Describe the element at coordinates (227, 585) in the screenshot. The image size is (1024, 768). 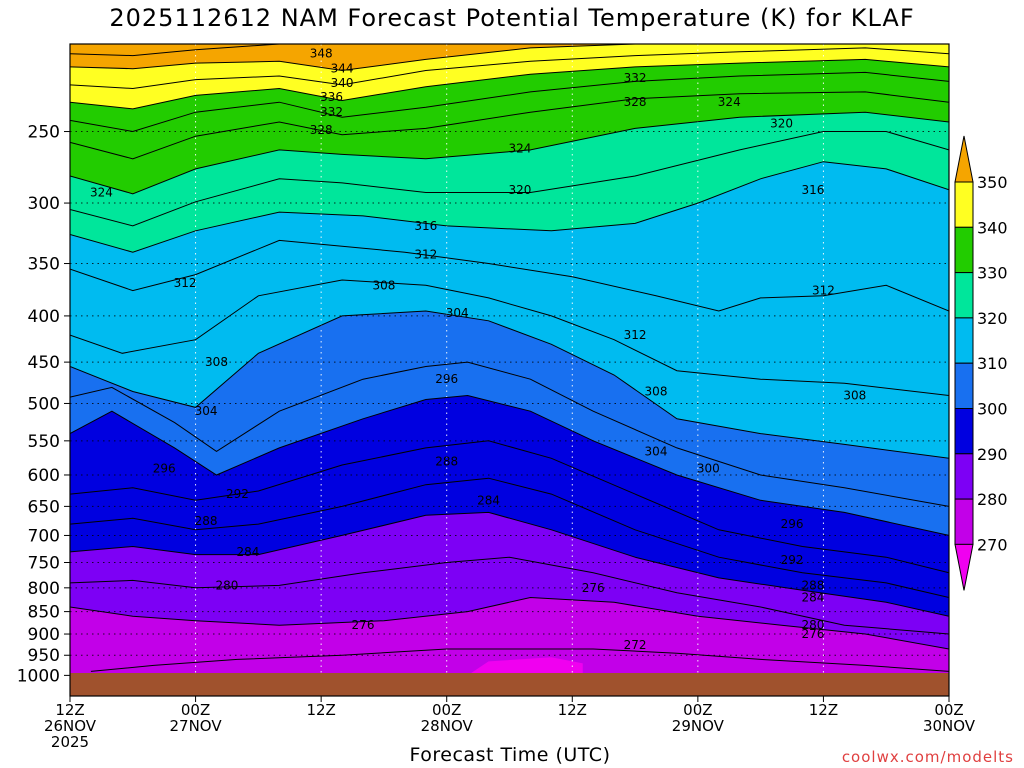
I see `contour-label: 280` at that location.